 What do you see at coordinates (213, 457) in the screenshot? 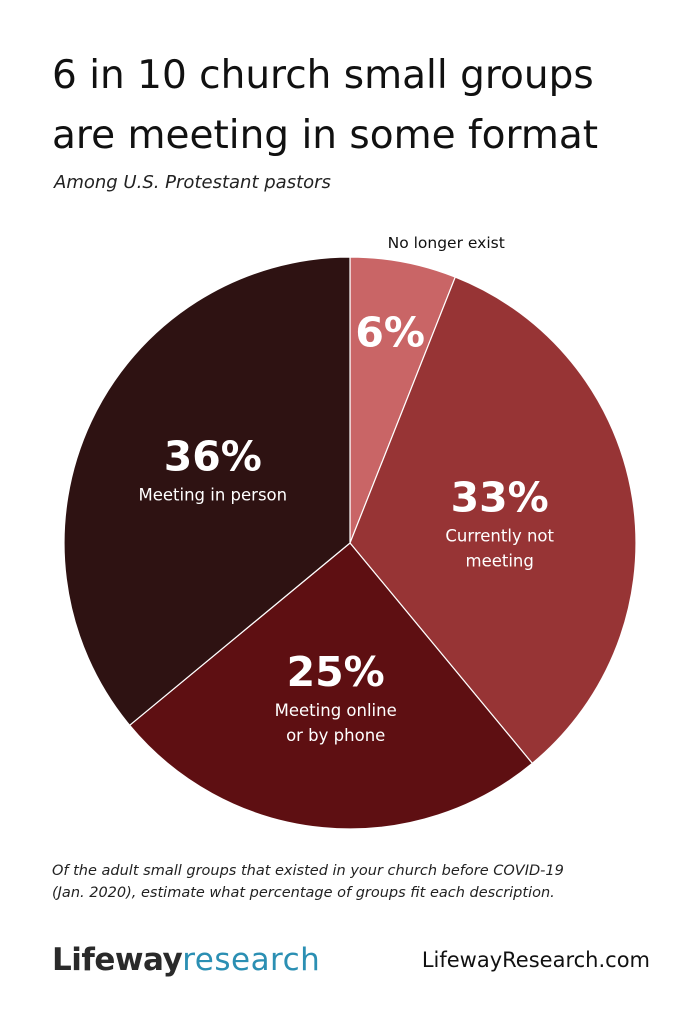
I see `data-label-meeting-in-person: 36%` at bounding box center [213, 457].